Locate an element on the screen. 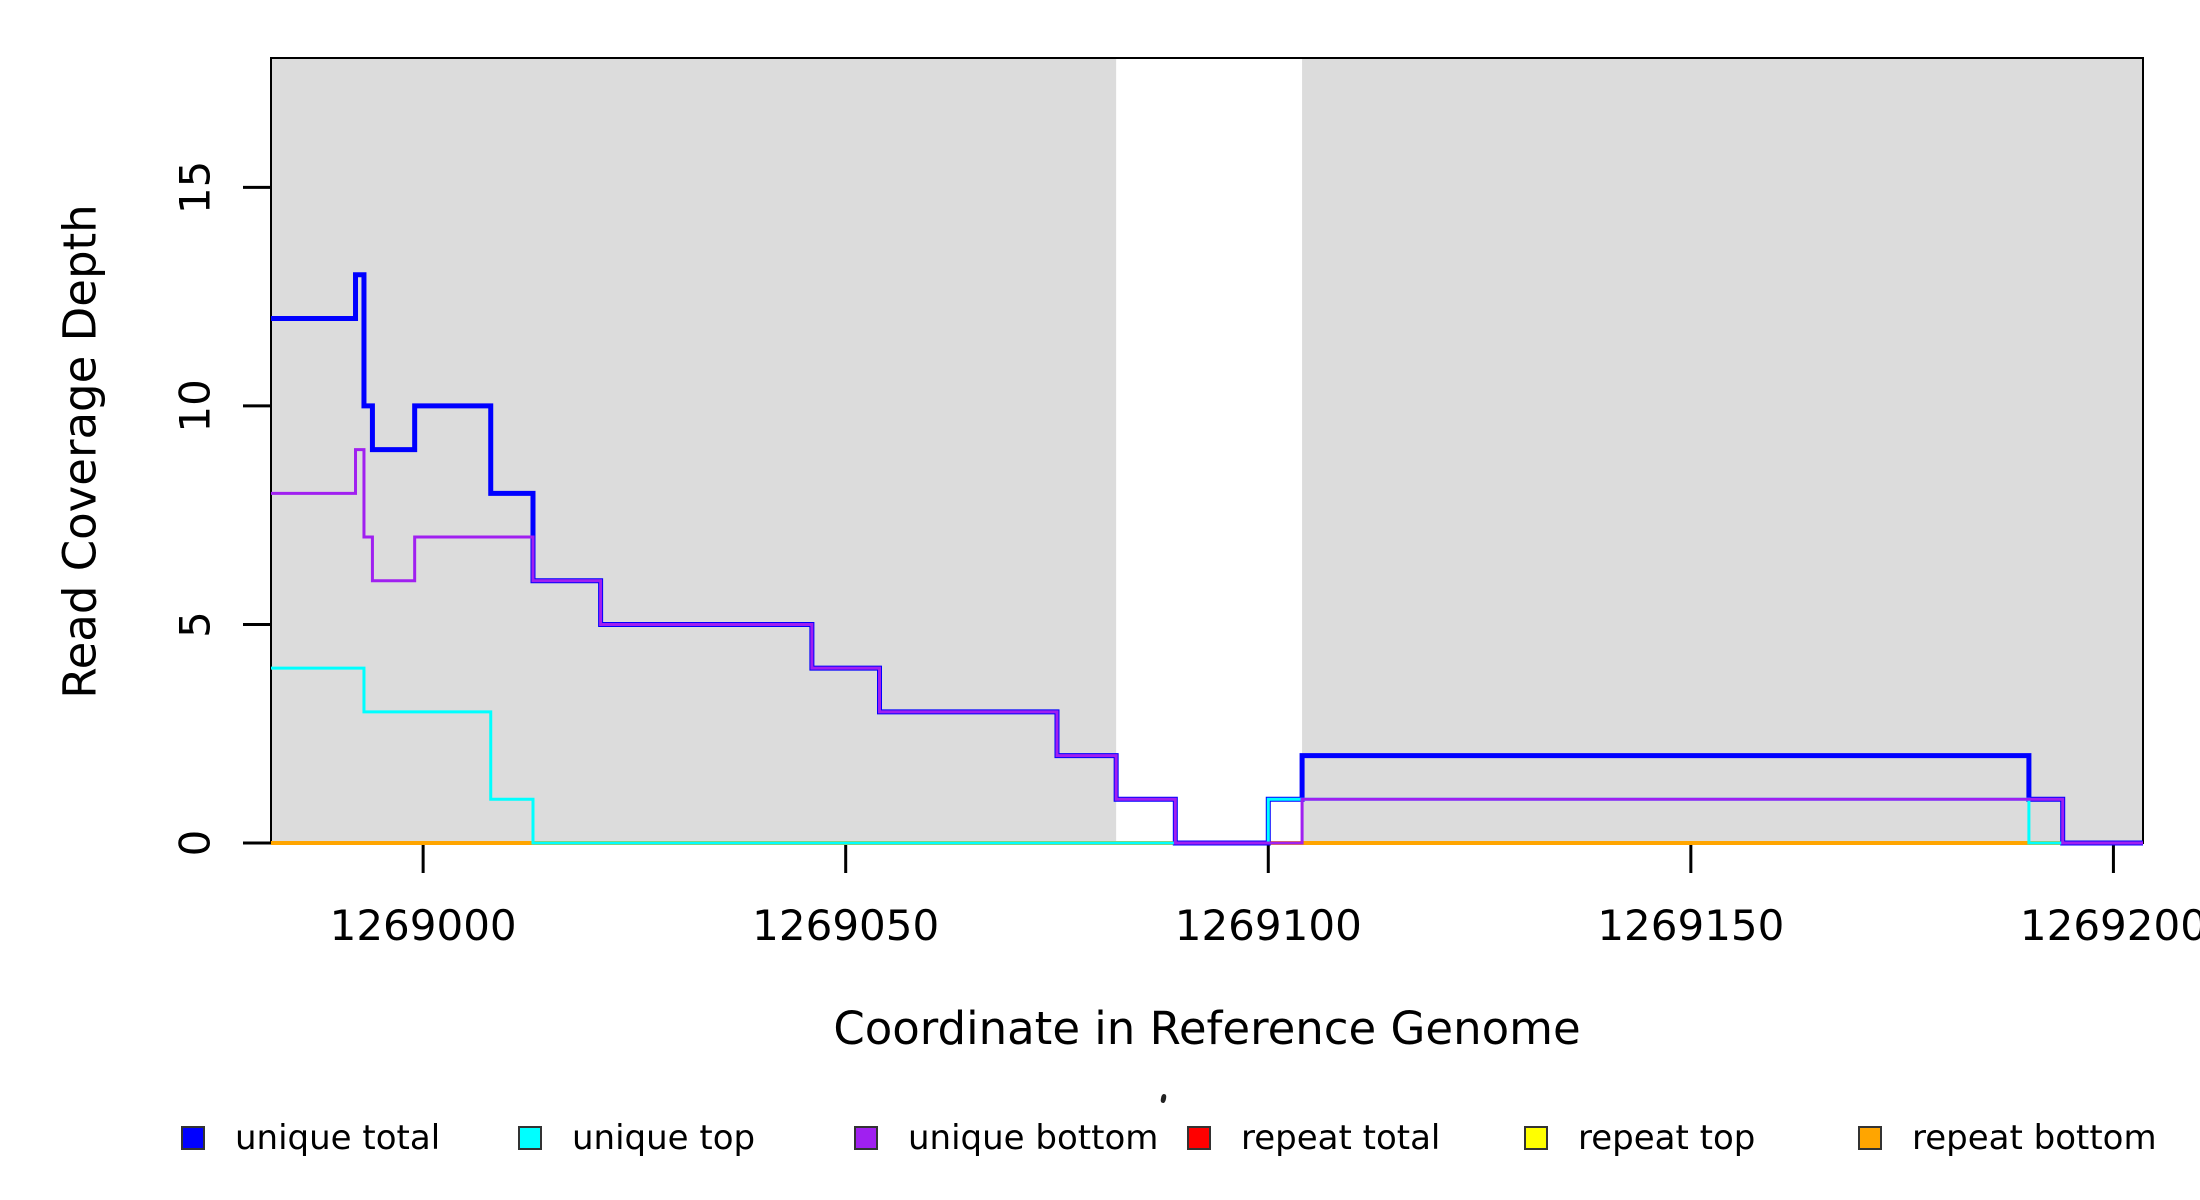 The height and width of the screenshot is (1200, 2200). x-tick-label: 1269050 is located at coordinates (845, 925).